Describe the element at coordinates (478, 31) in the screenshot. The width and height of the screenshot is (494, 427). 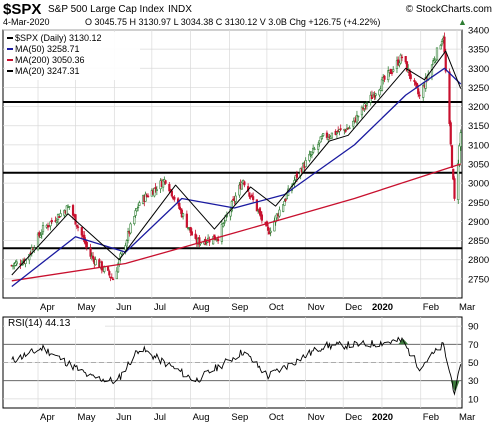
I see `price-tick-label: 3400` at that location.